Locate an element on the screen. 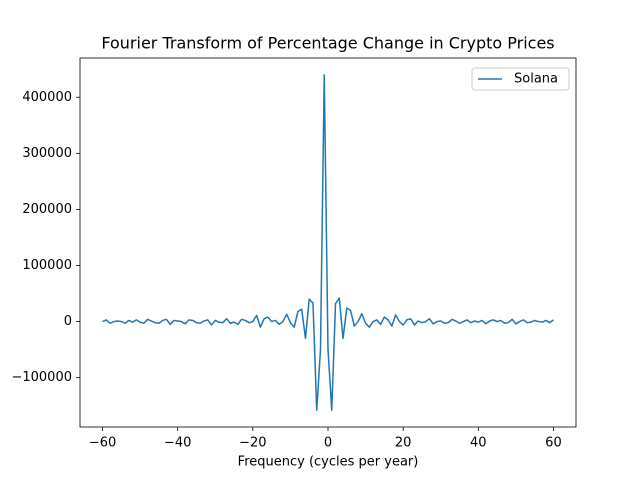 Image resolution: width=640 pixels, height=480 pixels. y-tick-label: 200000 is located at coordinates (47, 209).